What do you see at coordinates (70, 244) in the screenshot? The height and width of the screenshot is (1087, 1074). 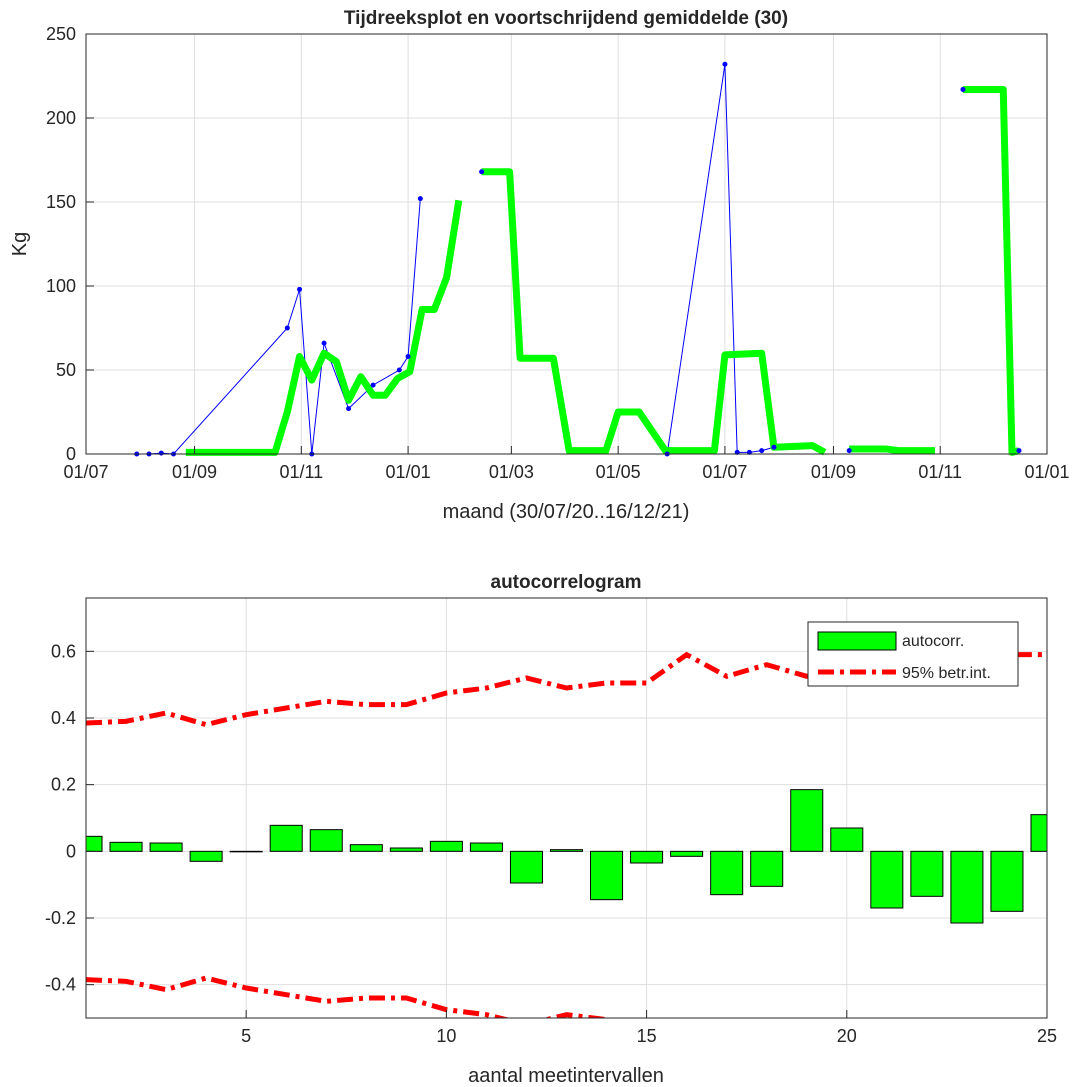 I see `timeseries-y-ticks: 0 50 100 150 200 250` at bounding box center [70, 244].